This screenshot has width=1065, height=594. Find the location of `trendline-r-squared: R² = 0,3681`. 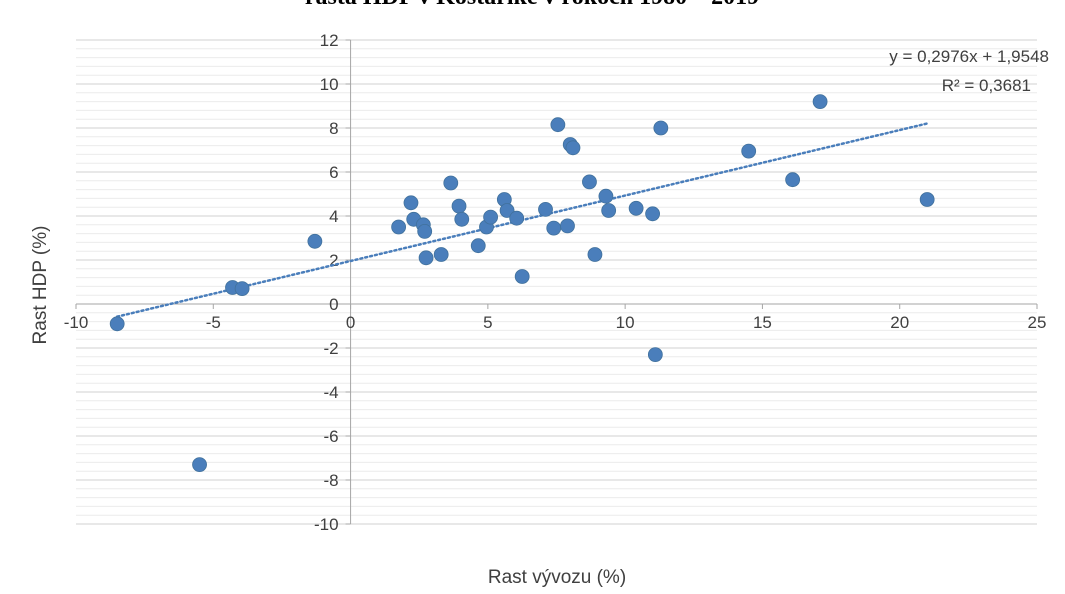

trendline-r-squared: R² = 0,3681 is located at coordinates (986, 85).